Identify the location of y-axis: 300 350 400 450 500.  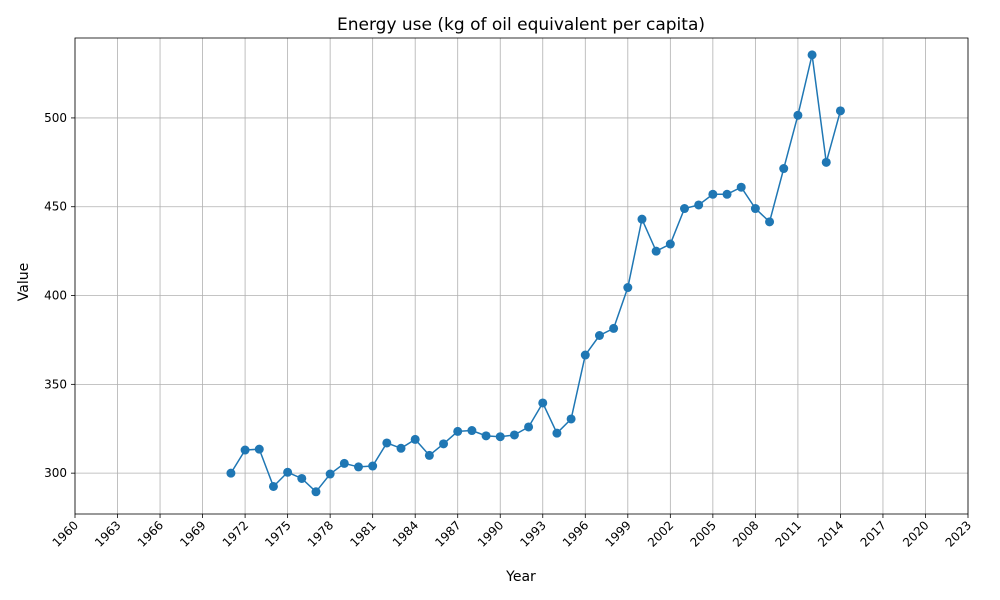
(59, 295).